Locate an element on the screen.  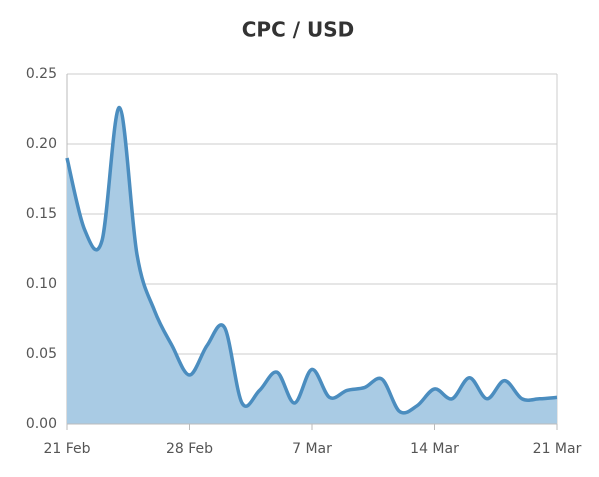
y-tick-label: 0.15 is located at coordinates (41, 214).